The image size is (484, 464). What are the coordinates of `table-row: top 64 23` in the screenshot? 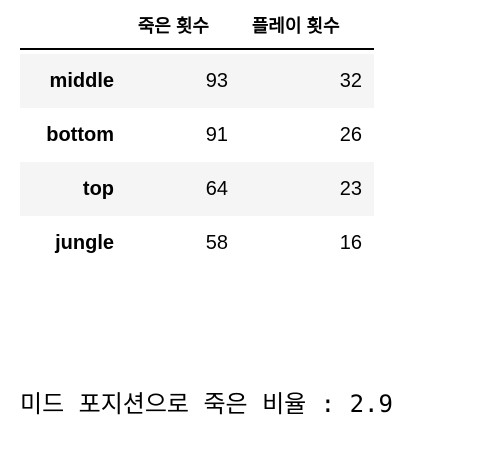 It's located at (197, 189).